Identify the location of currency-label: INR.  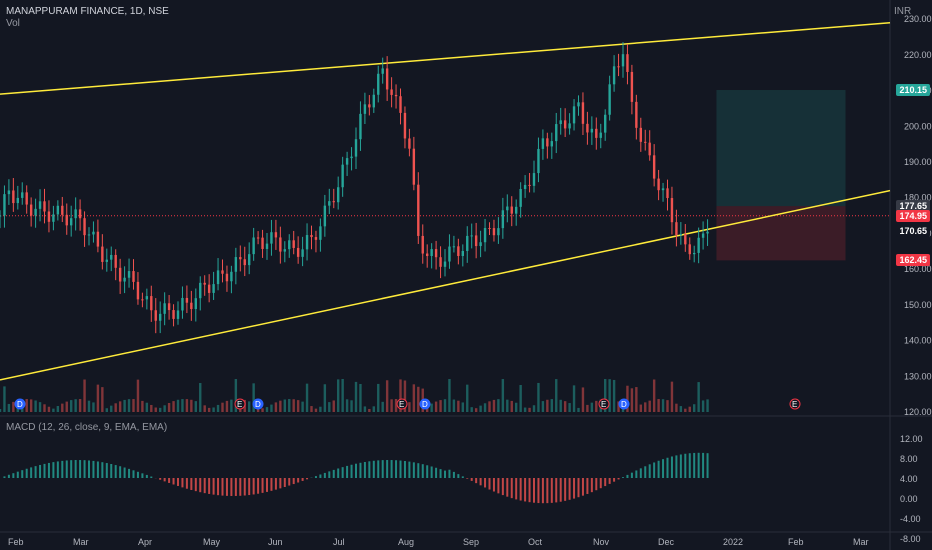
(903, 11).